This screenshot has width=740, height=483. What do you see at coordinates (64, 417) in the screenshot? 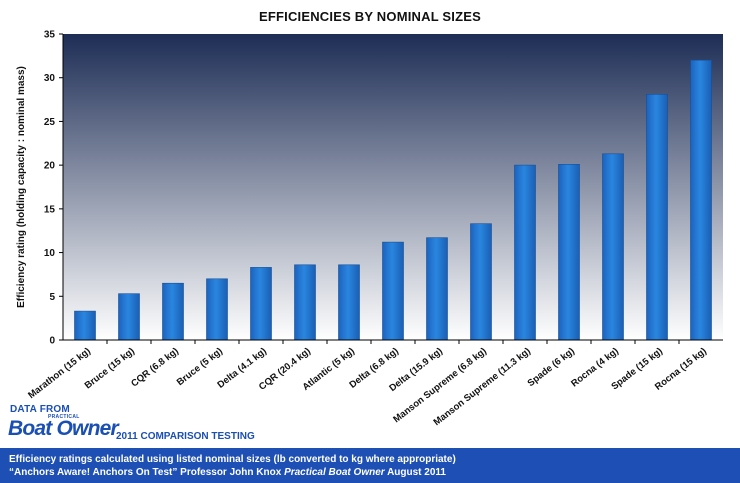
I see `logo-small-text: PRACTICAL` at bounding box center [64, 417].